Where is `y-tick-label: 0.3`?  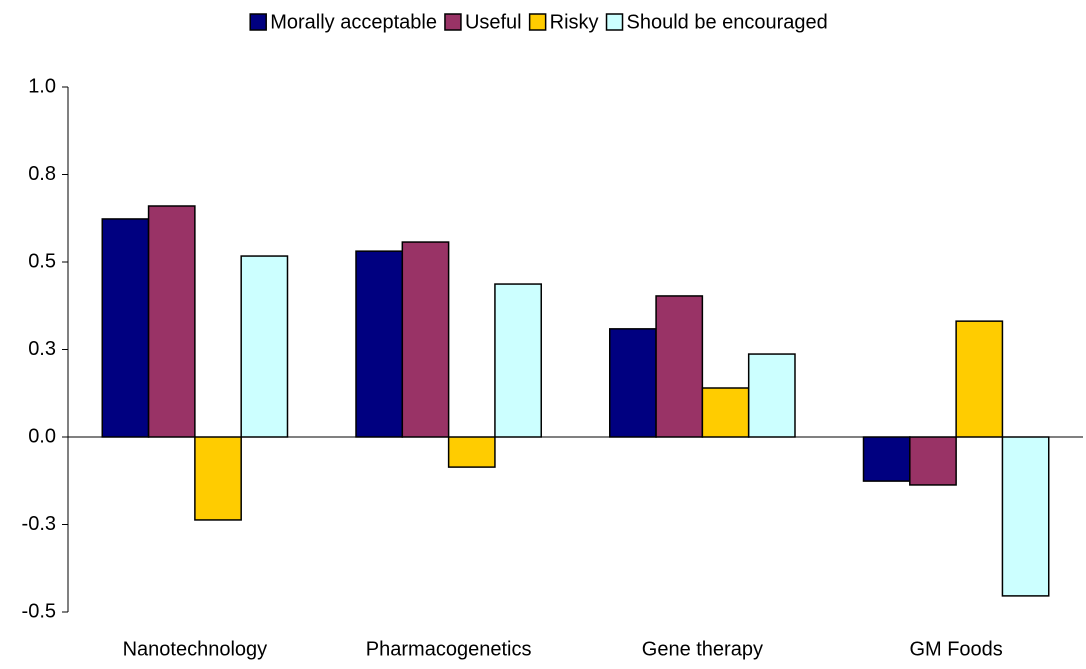
y-tick-label: 0.3 is located at coordinates (42, 349).